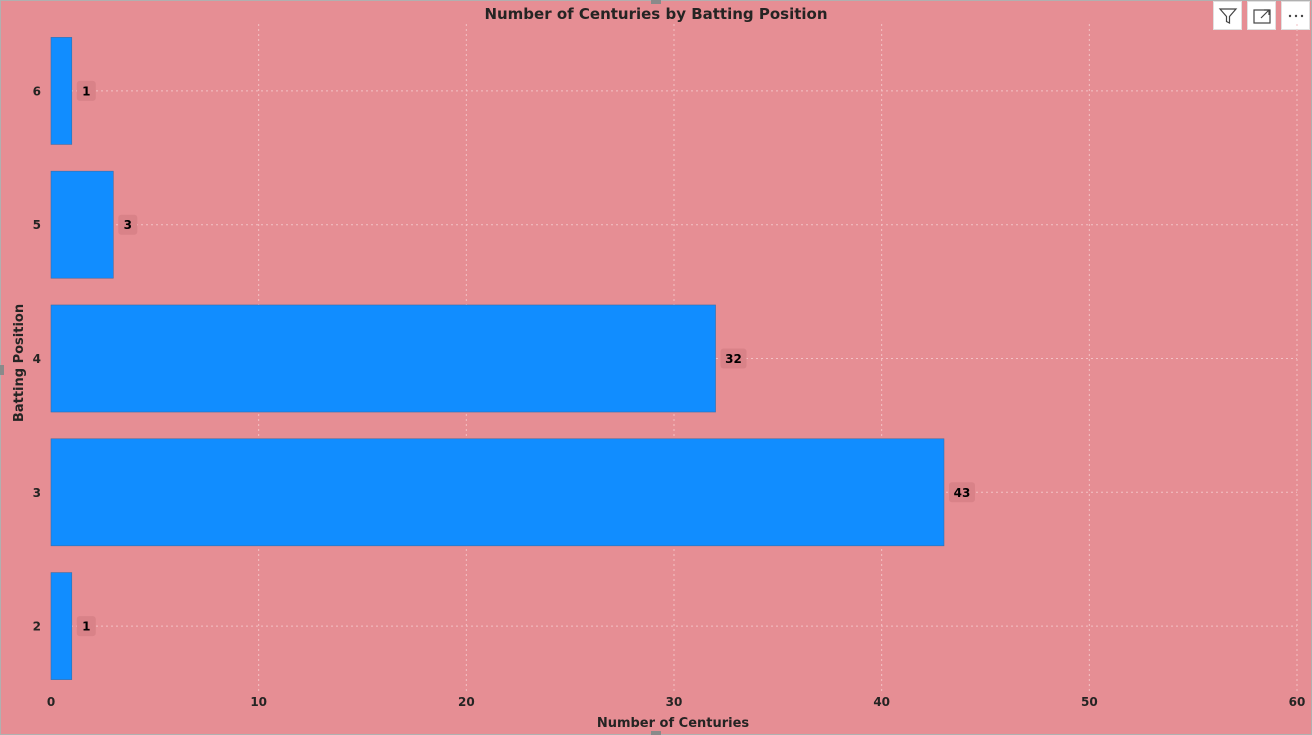 The width and height of the screenshot is (1312, 735). I want to click on more-options-icon, so click(1295, 15).